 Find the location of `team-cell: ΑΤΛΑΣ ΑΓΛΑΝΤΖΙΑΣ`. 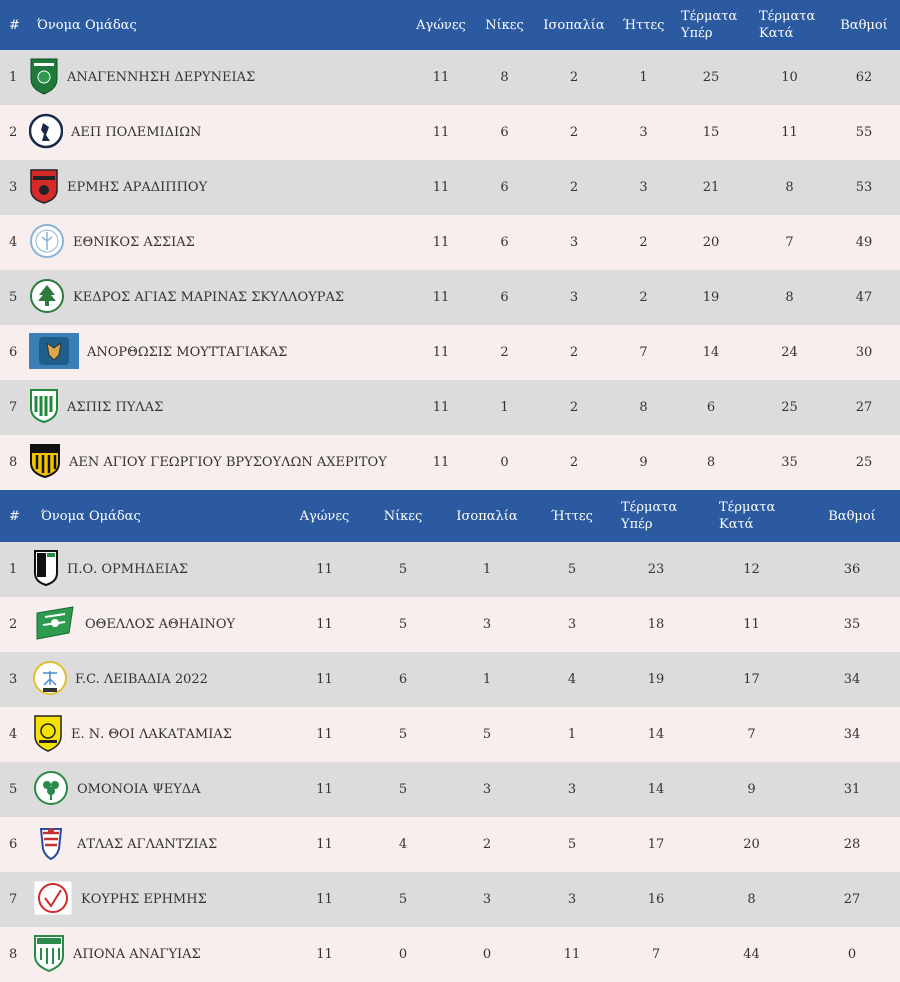

team-cell: ΑΤΛΑΣ ΑΓΛΑΝΤΖΙΑΣ is located at coordinates (159, 844).